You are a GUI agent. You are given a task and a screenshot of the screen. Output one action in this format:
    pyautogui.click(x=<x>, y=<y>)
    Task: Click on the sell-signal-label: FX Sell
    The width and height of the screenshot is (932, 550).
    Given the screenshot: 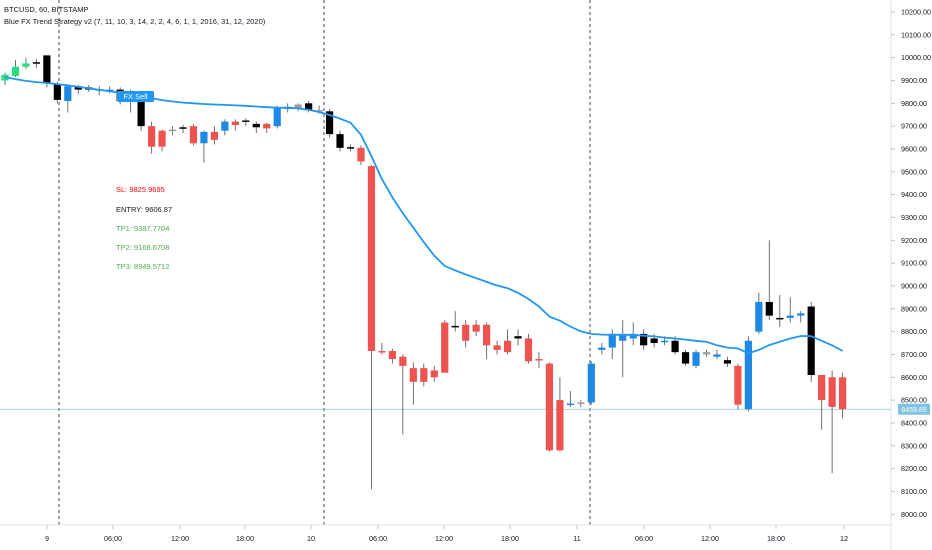 What is the action you would take?
    pyautogui.click(x=135, y=96)
    